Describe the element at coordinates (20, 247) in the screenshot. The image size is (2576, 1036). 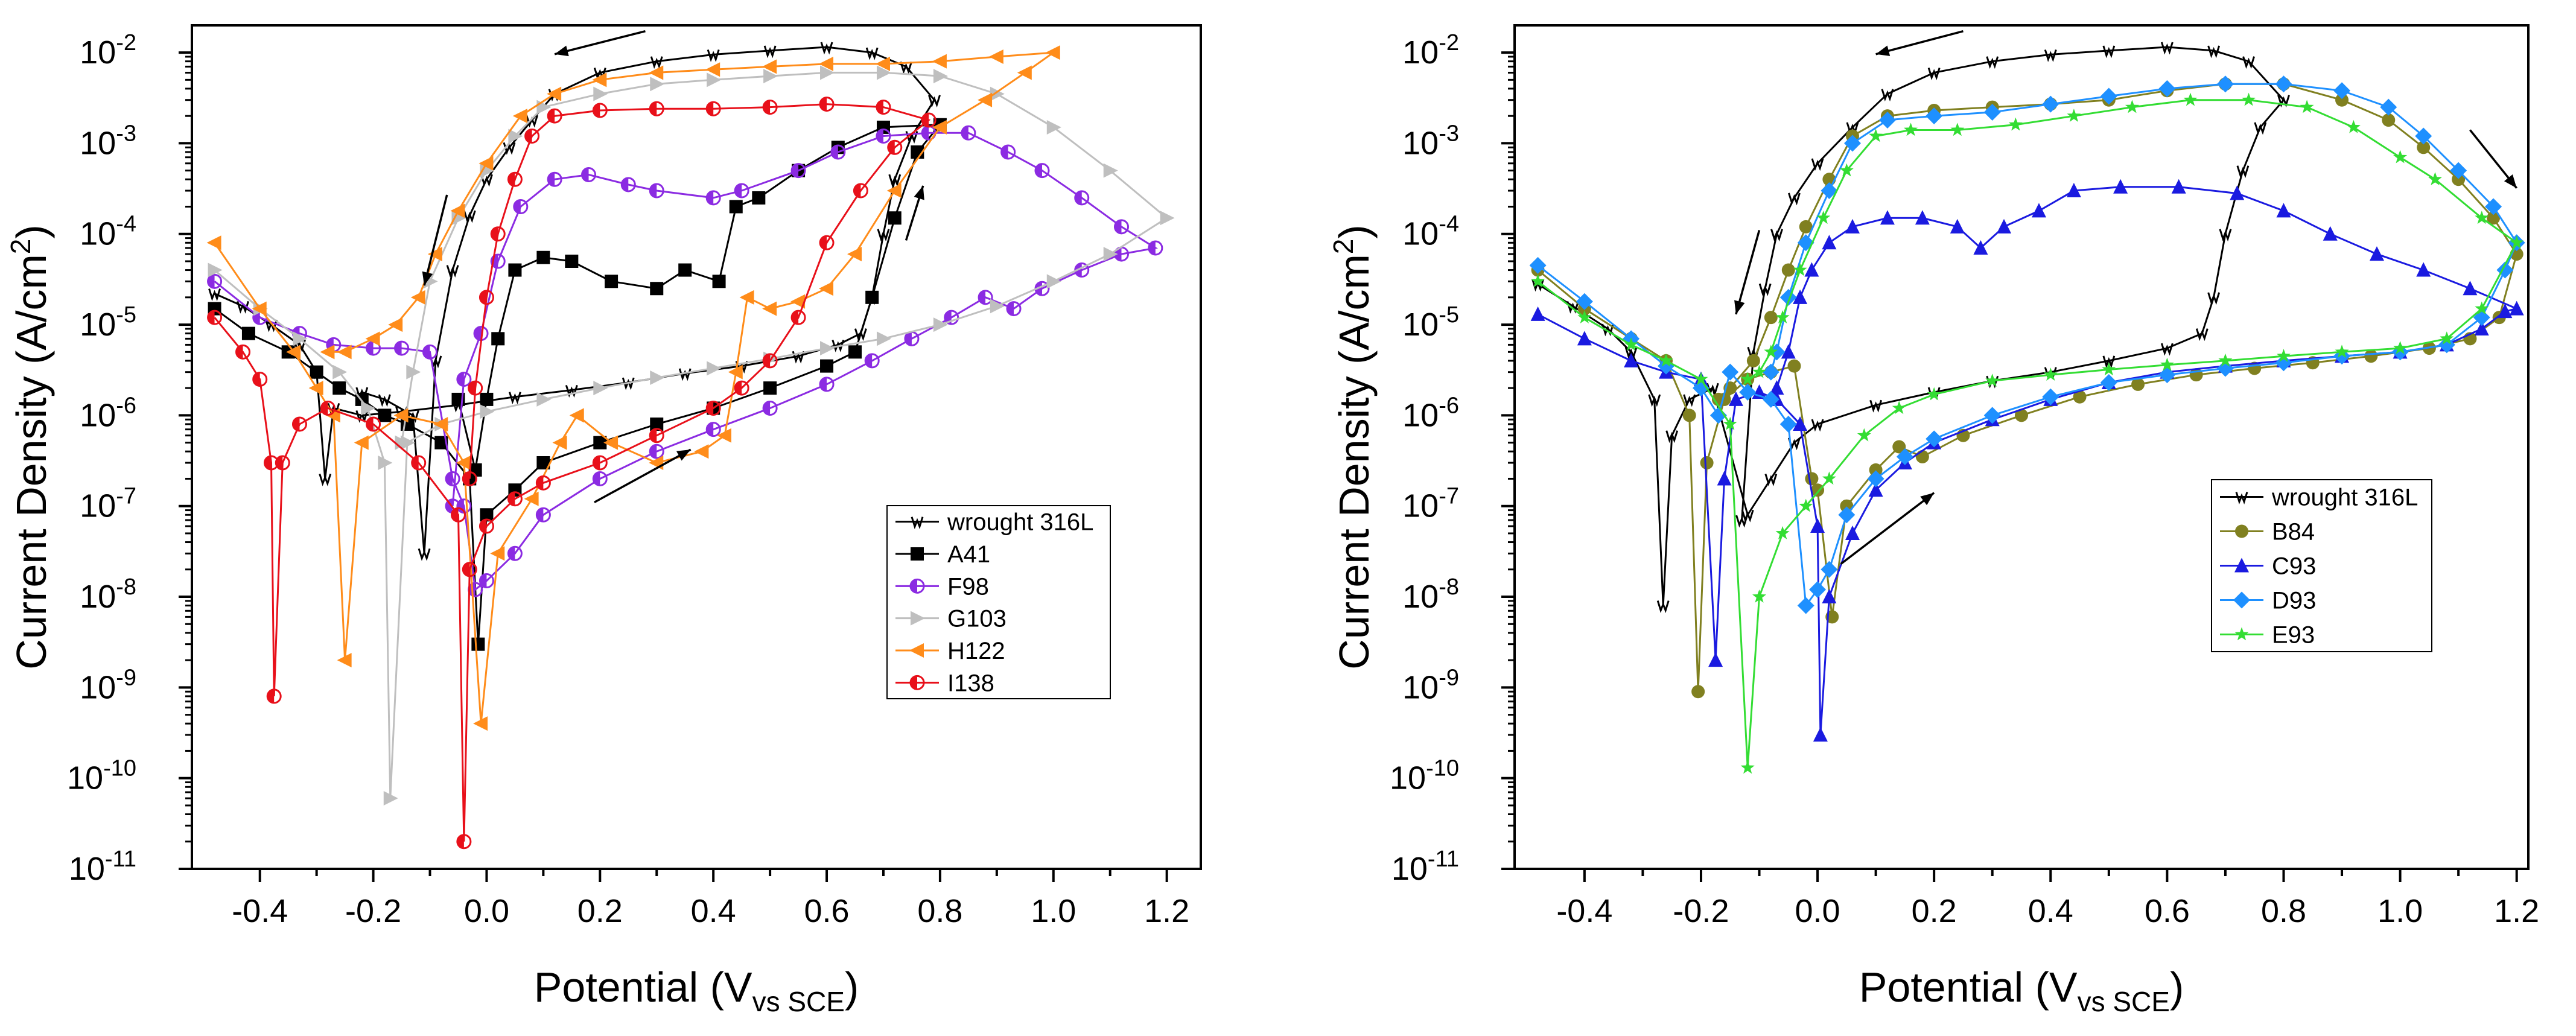
I see `y-axis-label-superscript: 2` at that location.